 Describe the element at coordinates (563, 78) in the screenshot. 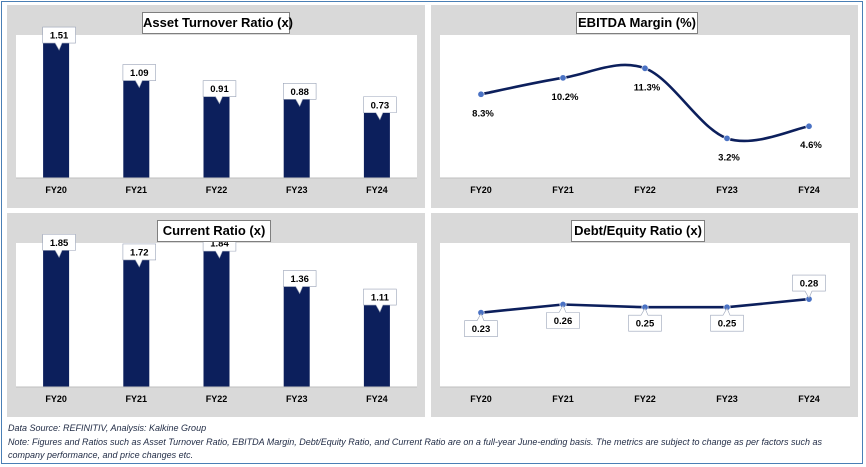

I see `ebitda-margin-point-fy21` at that location.